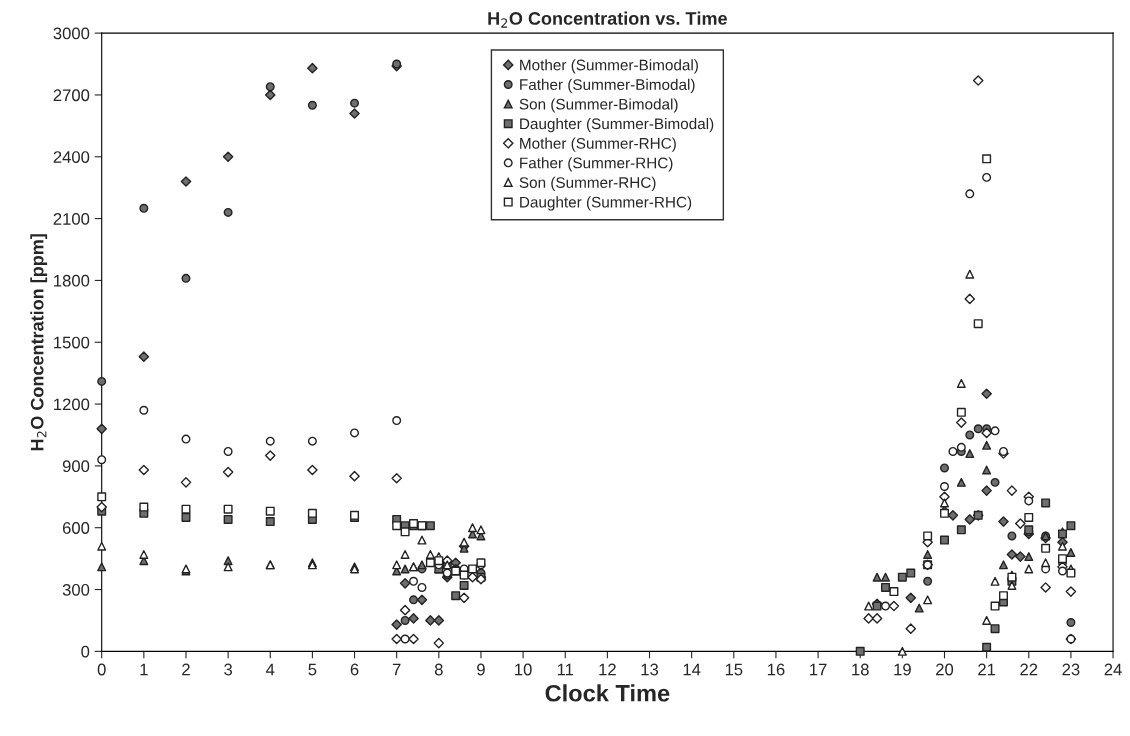  Describe the element at coordinates (617, 125) in the screenshot. I see `legend-label: Daughter (Summer-Bimodal)` at that location.